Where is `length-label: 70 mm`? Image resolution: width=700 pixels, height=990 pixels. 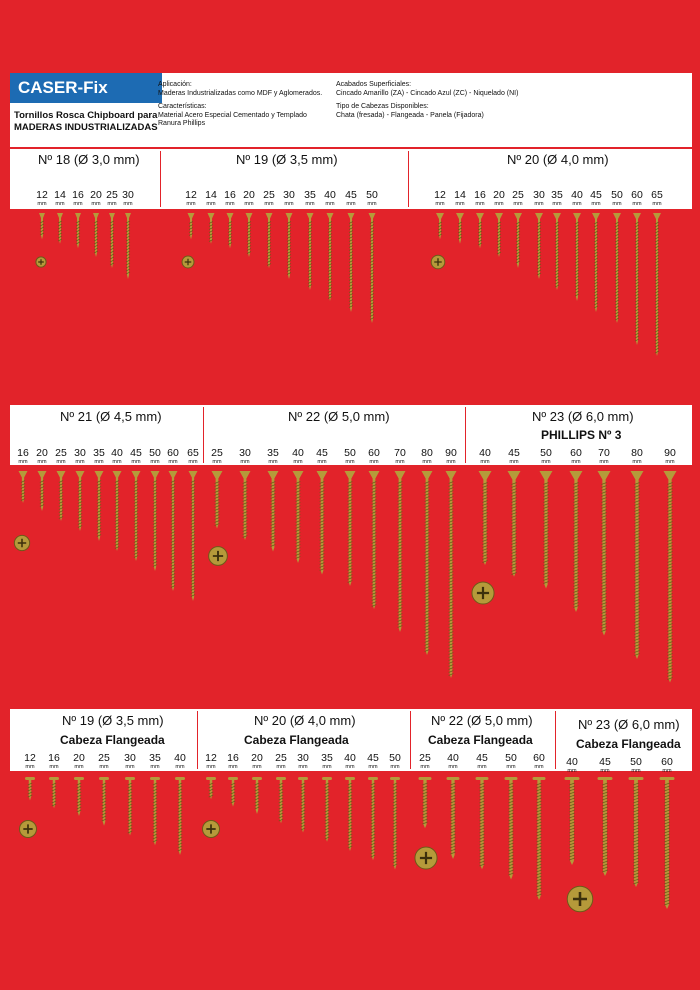
length-label: 70 mm is located at coordinates (400, 457).